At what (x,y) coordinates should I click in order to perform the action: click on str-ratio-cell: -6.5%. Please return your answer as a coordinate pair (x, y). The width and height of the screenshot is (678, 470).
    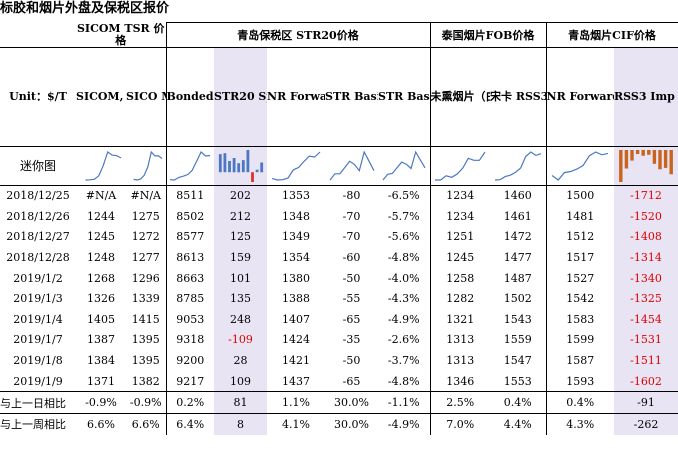
    Looking at the image, I should click on (403, 196).